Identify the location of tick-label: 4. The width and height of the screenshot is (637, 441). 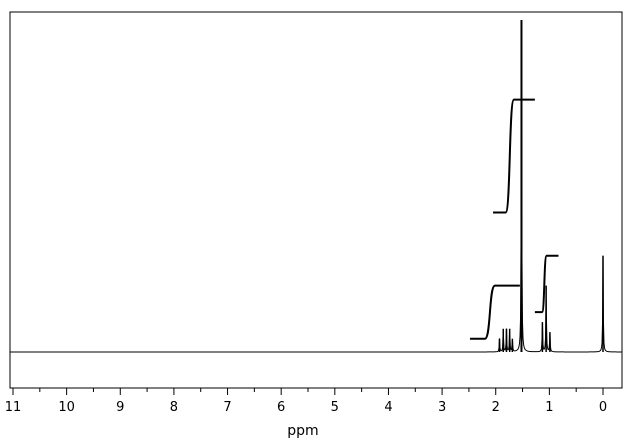
(388, 407).